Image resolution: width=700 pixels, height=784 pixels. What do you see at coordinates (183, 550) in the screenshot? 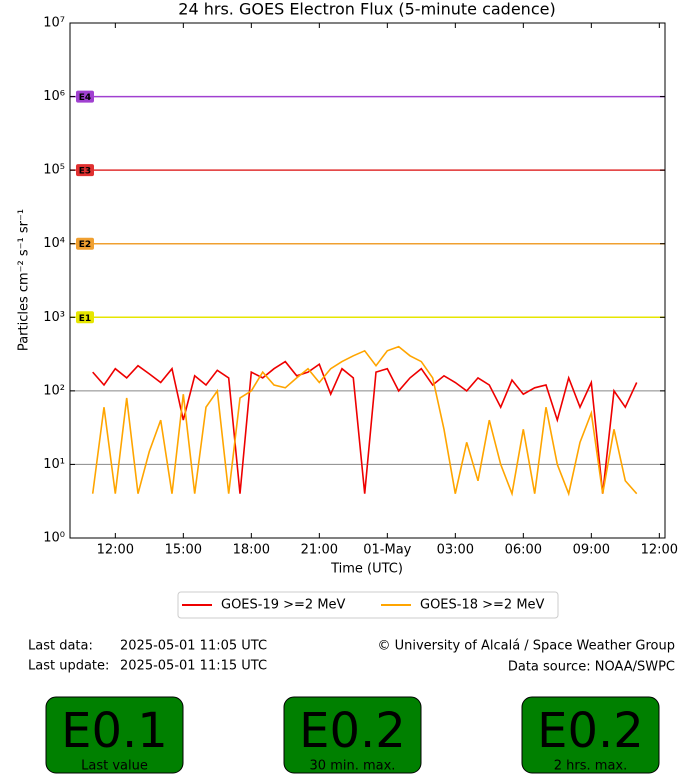
I see `x-tick-label: 15:00` at bounding box center [183, 550].